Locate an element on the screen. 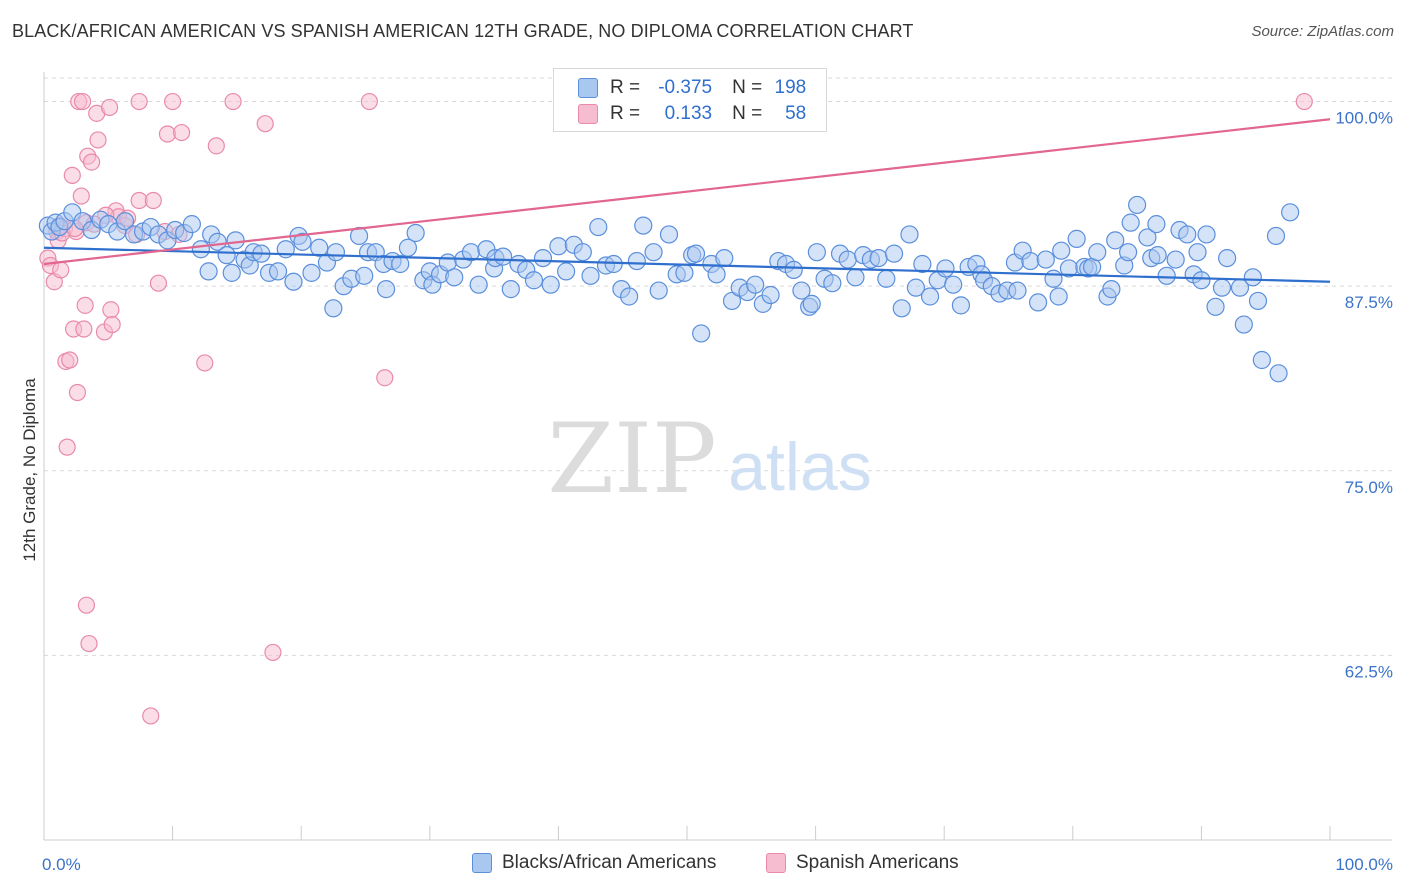 Image resolution: width=1406 pixels, height=892 pixels. x-tick-label: 100.0% is located at coordinates (1364, 864).